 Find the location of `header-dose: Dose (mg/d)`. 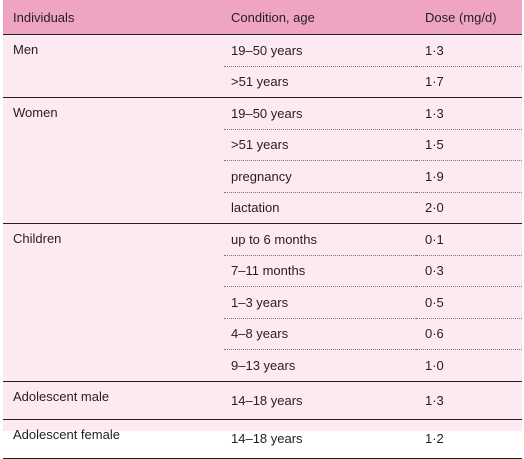

header-dose: Dose (mg/d) is located at coordinates (469, 17).